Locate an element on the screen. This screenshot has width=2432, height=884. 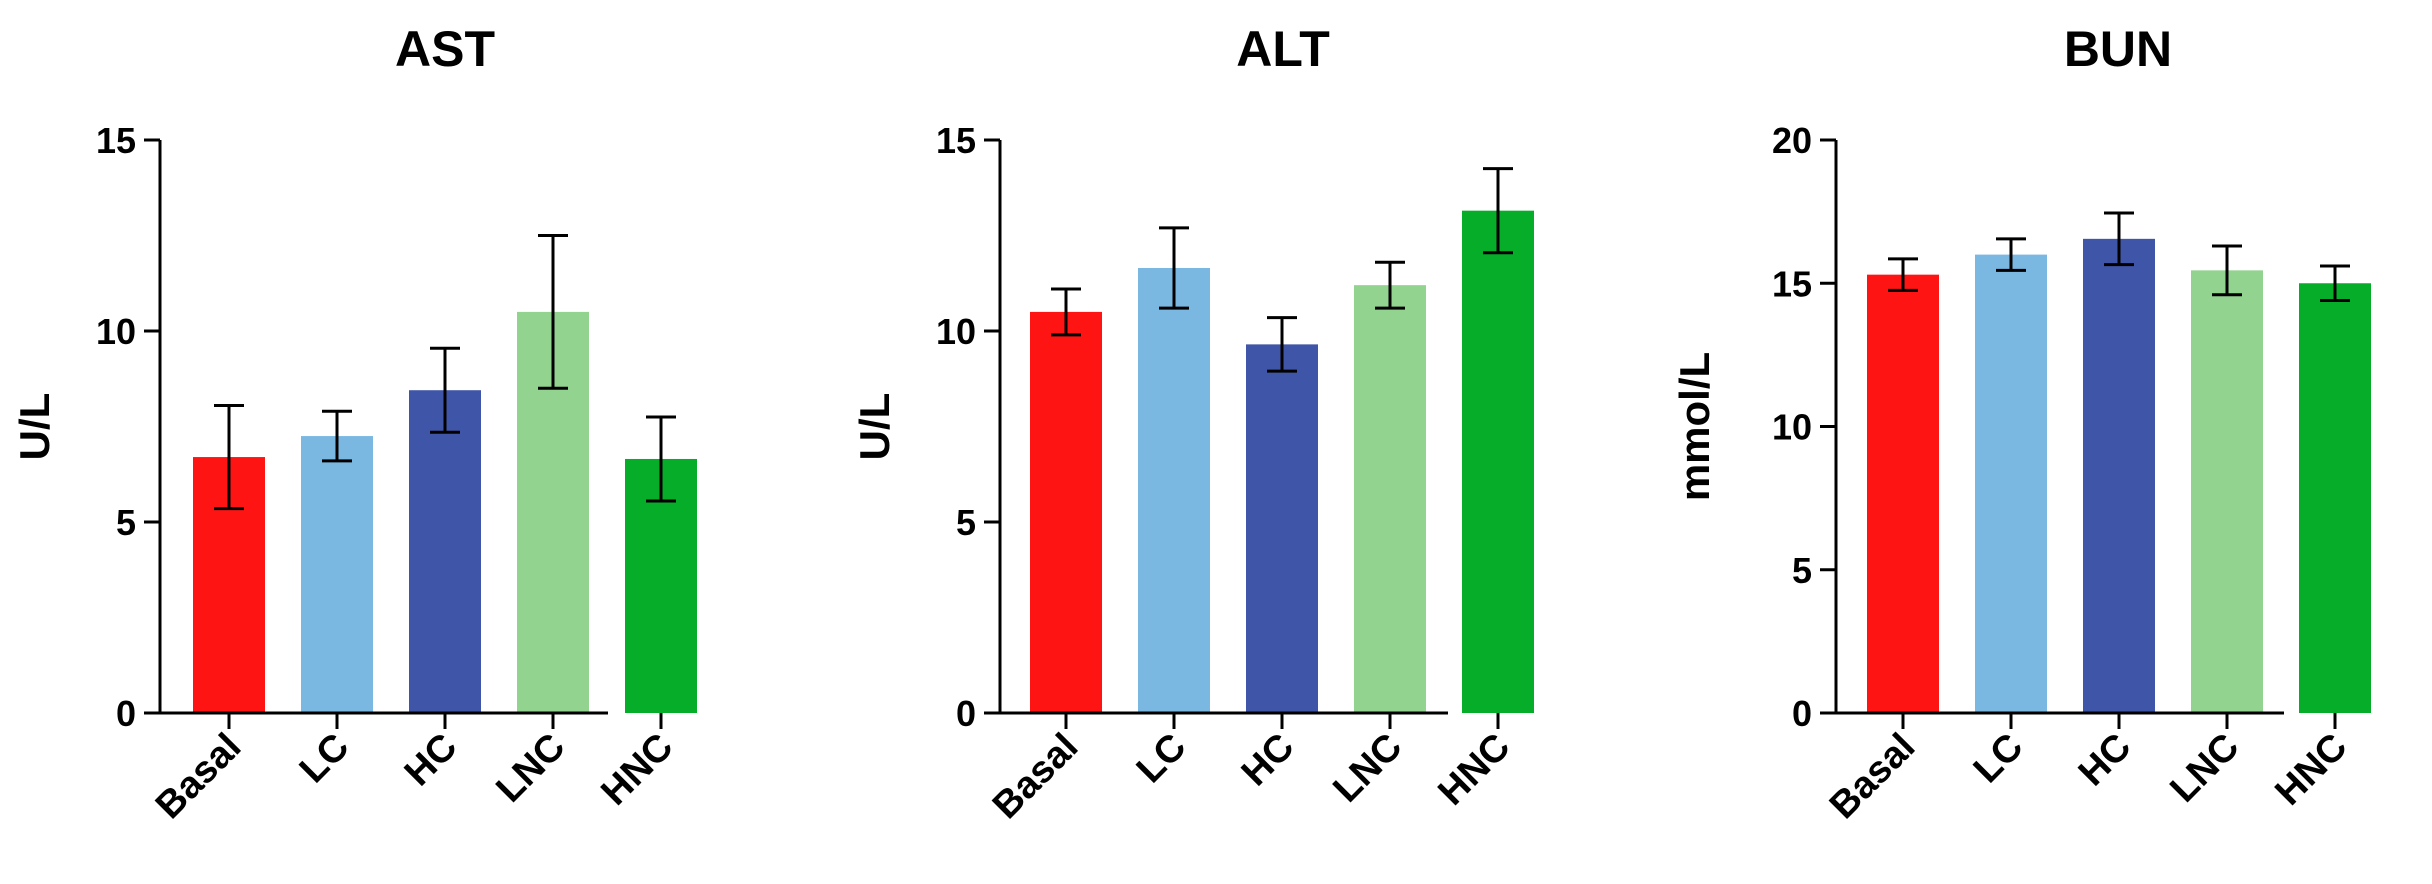
chart-title: ALT is located at coordinates (1282, 49).